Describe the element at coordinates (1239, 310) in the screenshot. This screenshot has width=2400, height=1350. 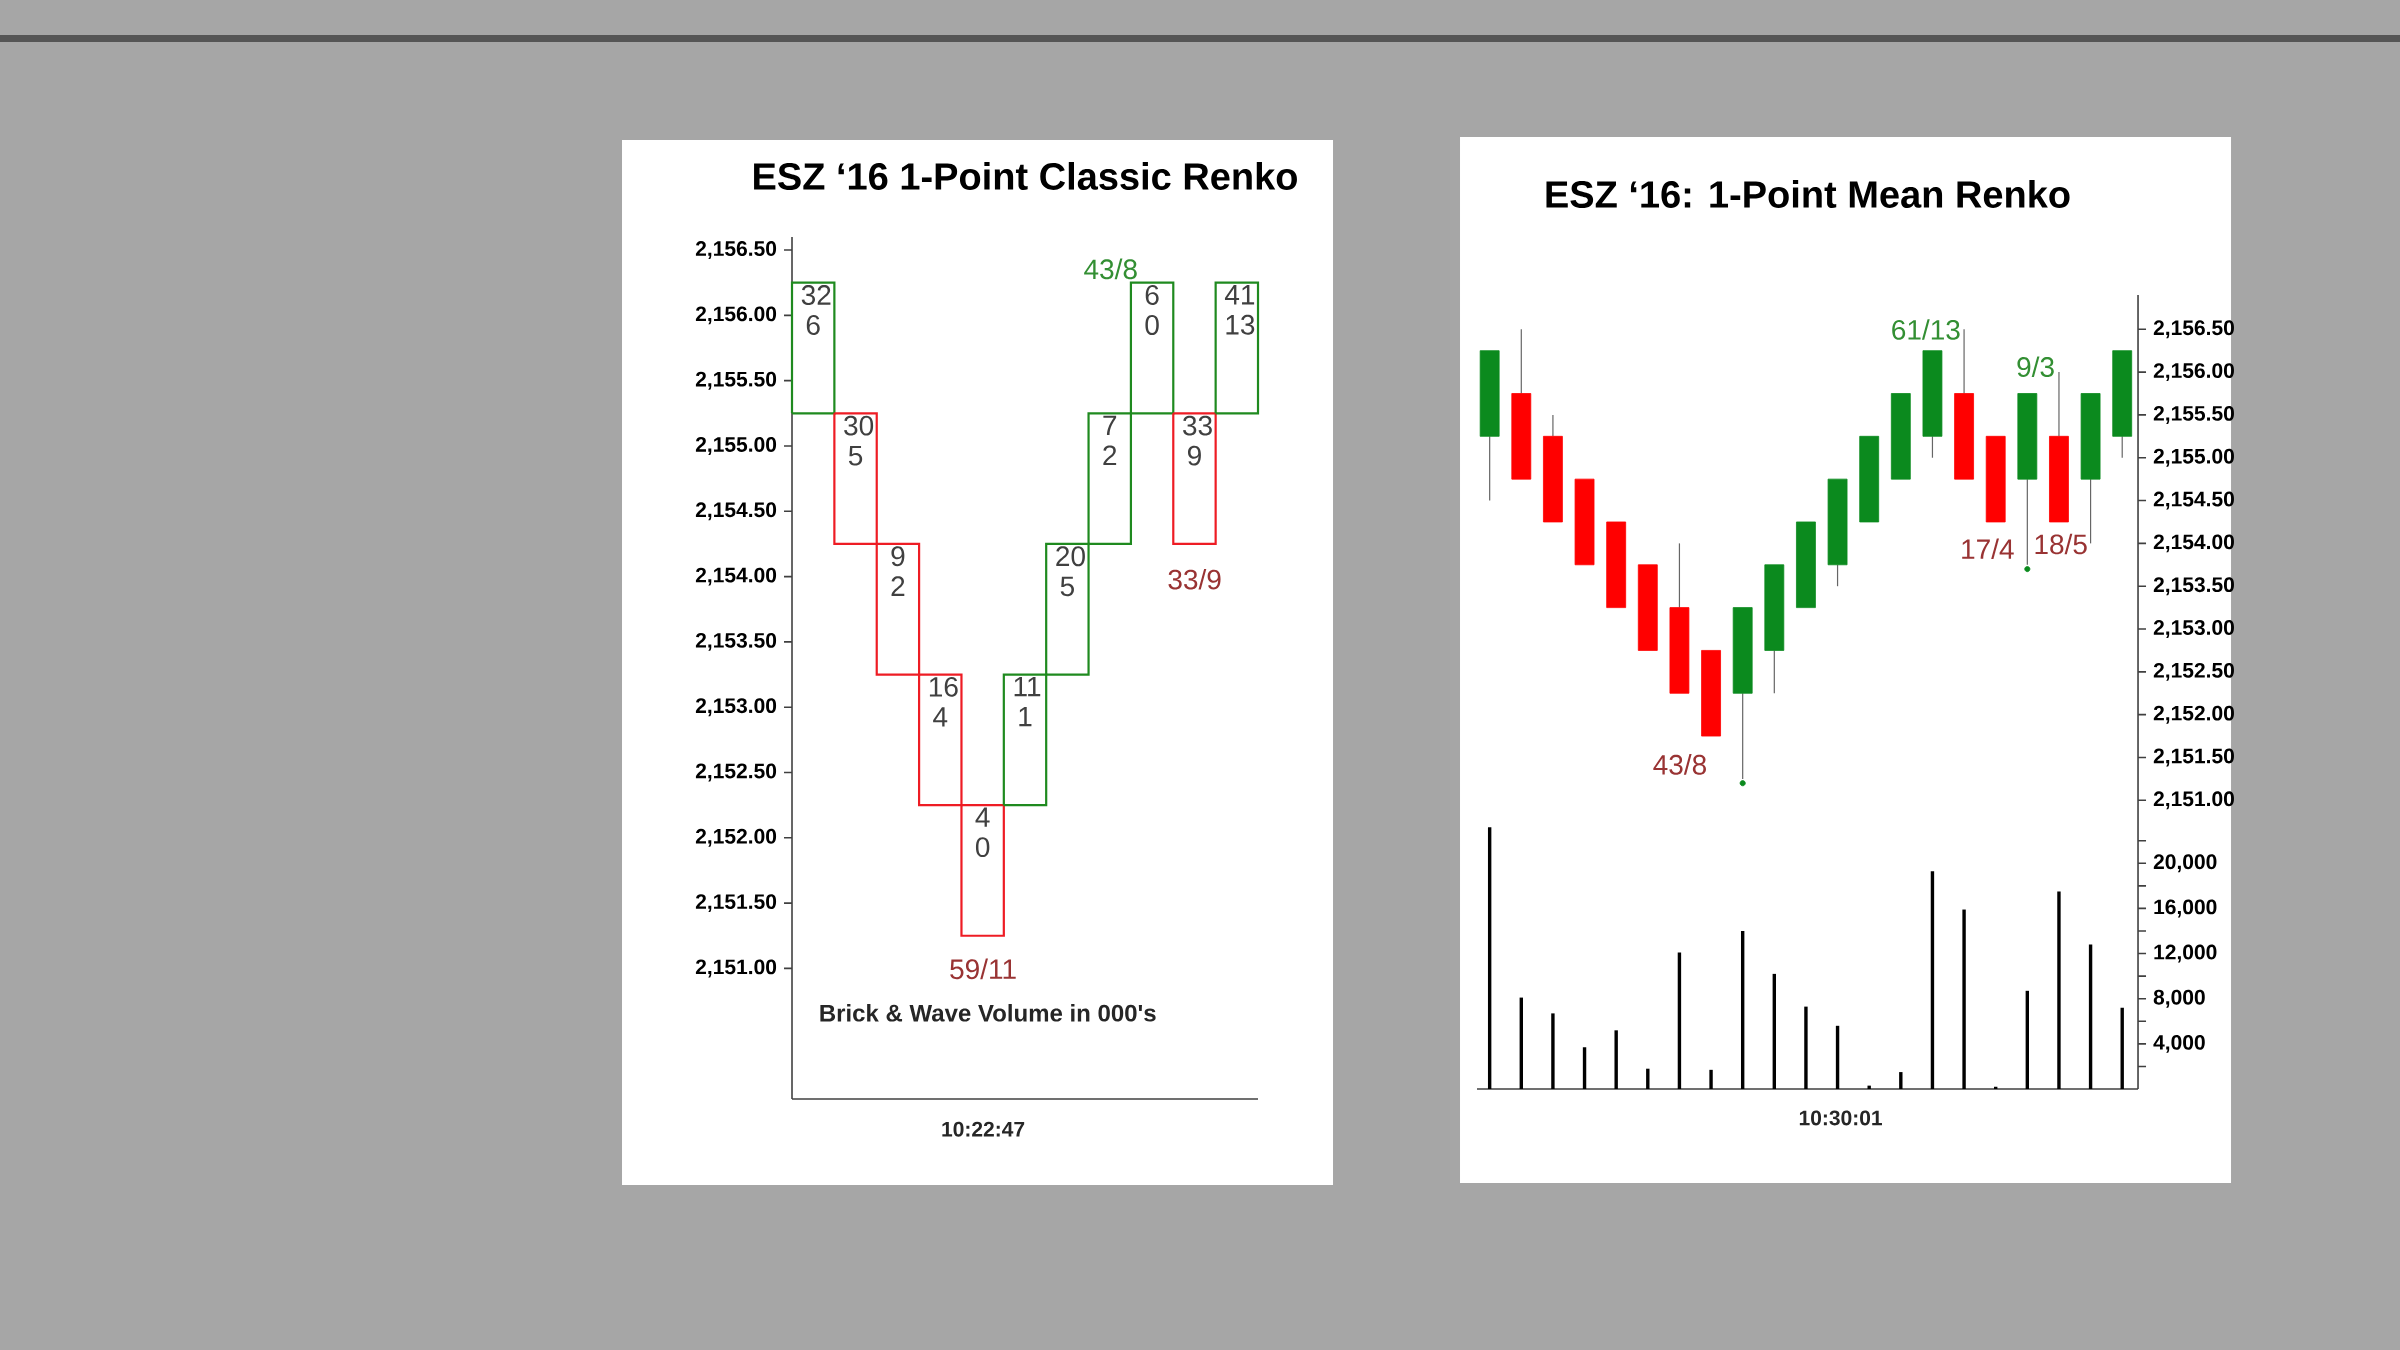
I see `text: 41 13` at that location.